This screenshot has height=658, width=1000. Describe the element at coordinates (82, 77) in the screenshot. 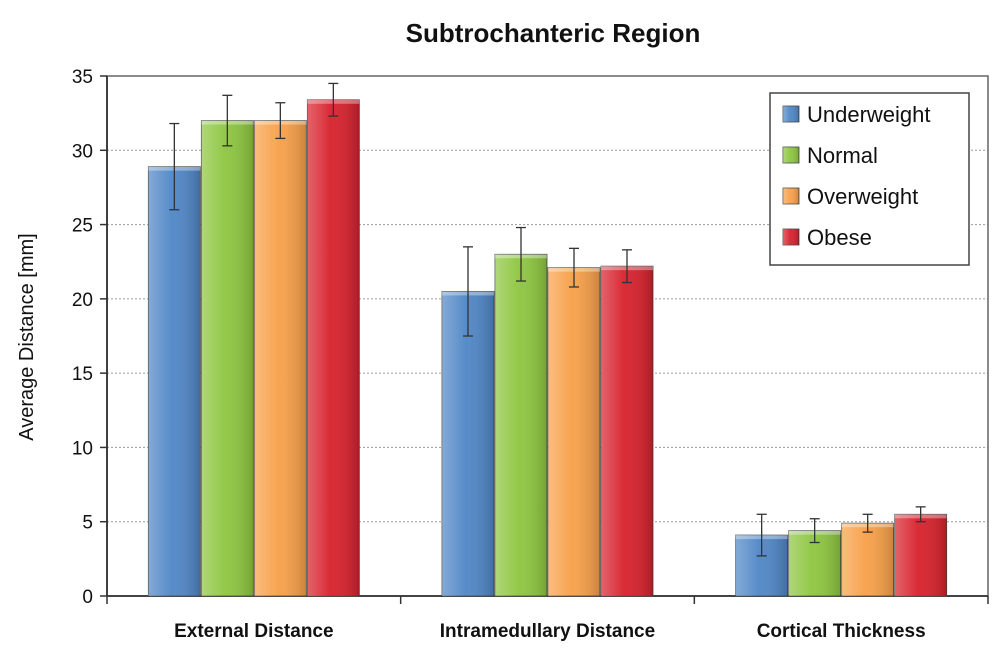

I see `y-tick-label: 35` at that location.